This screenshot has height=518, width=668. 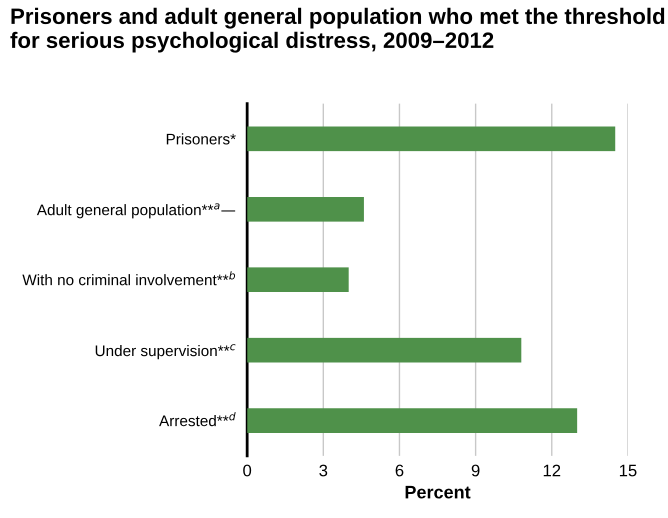 I want to click on x-tick-label: 3, so click(x=323, y=470).